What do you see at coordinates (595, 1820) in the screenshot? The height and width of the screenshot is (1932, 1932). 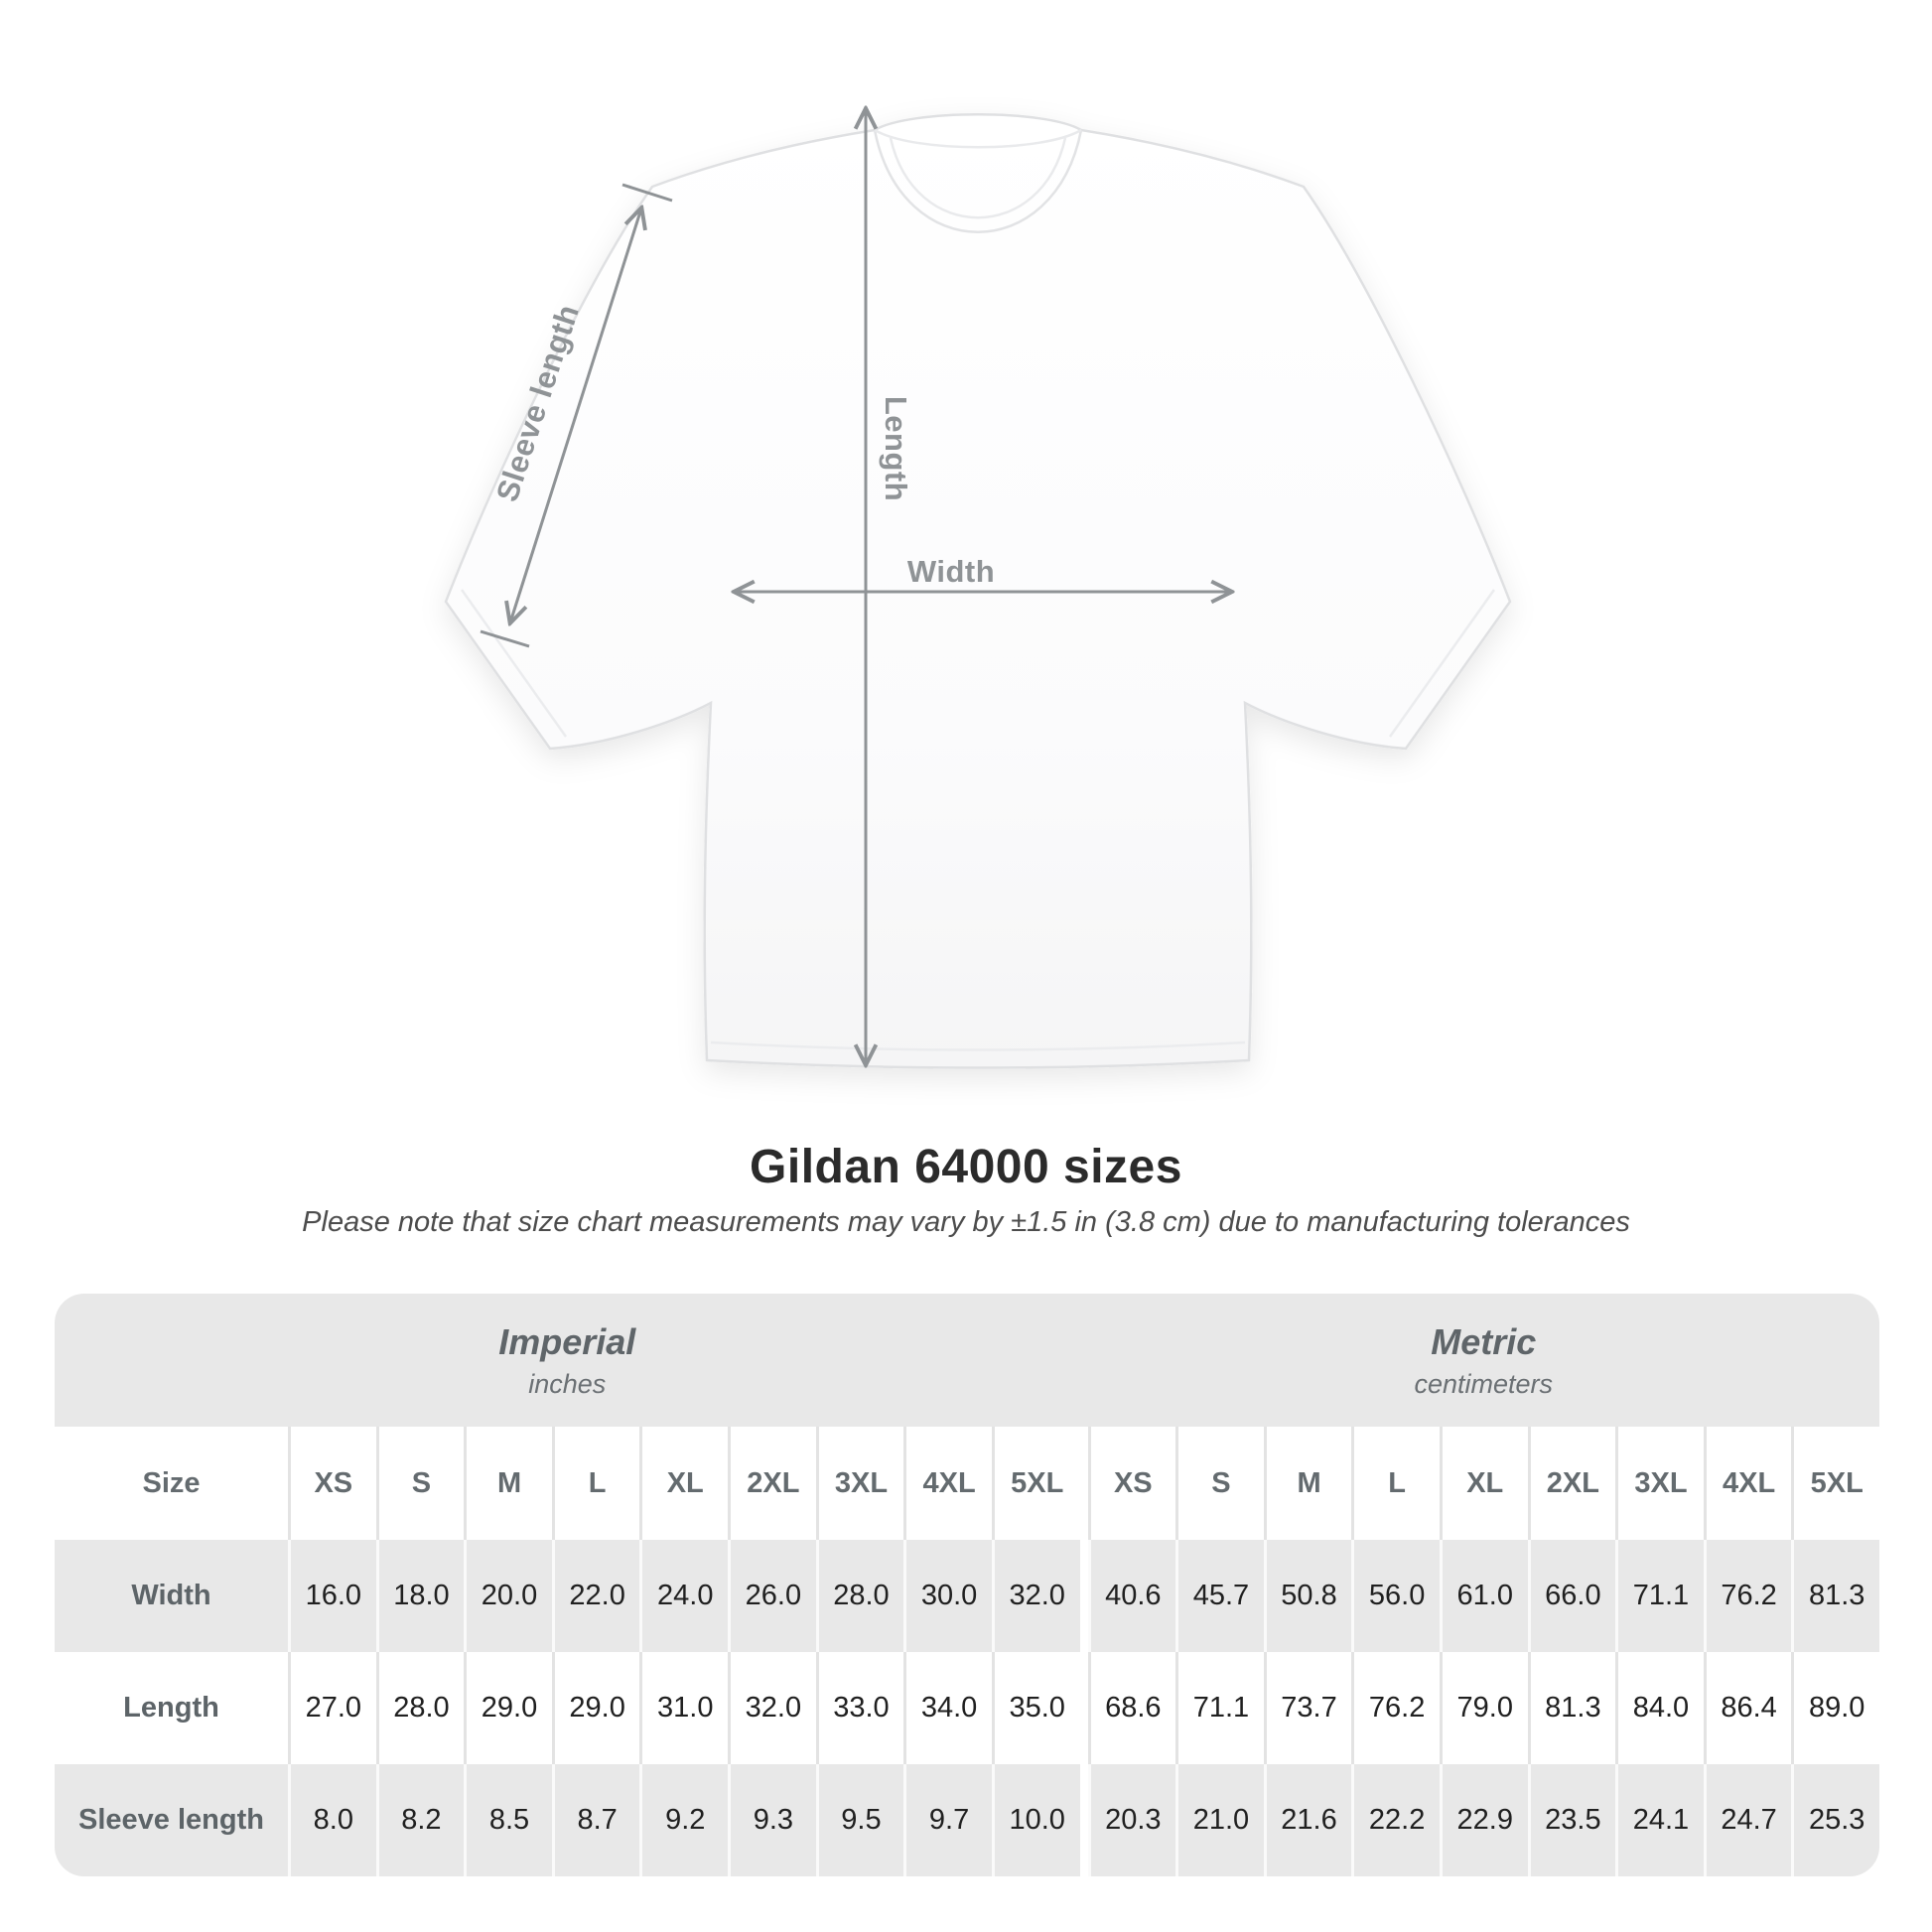 I see `value-cell: 8.7` at bounding box center [595, 1820].